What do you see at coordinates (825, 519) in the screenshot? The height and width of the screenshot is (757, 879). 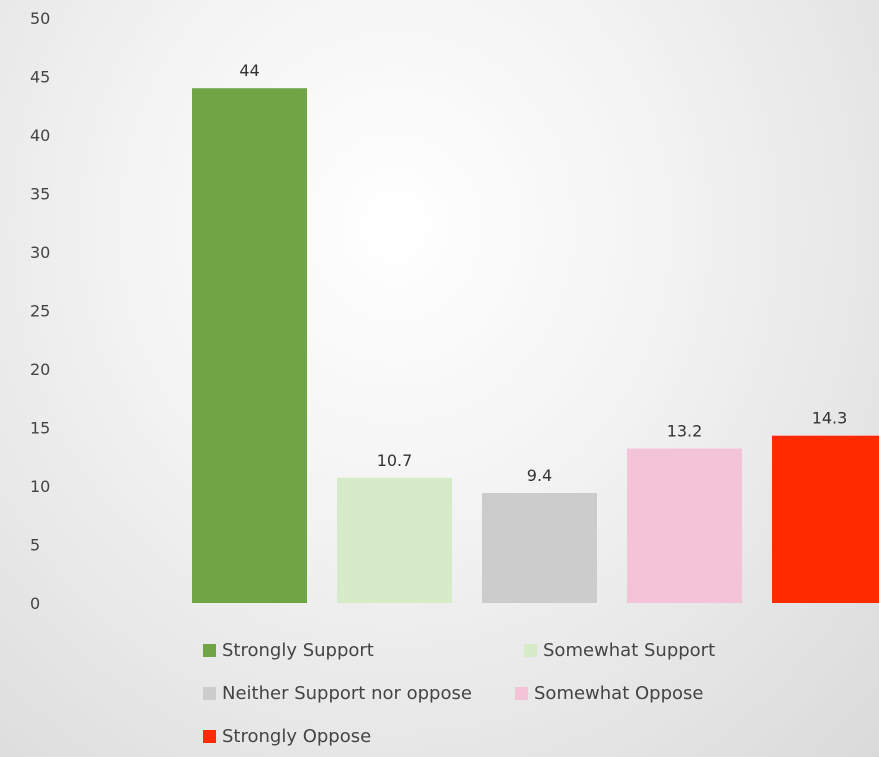 I see `bar-strongly-oppose` at bounding box center [825, 519].